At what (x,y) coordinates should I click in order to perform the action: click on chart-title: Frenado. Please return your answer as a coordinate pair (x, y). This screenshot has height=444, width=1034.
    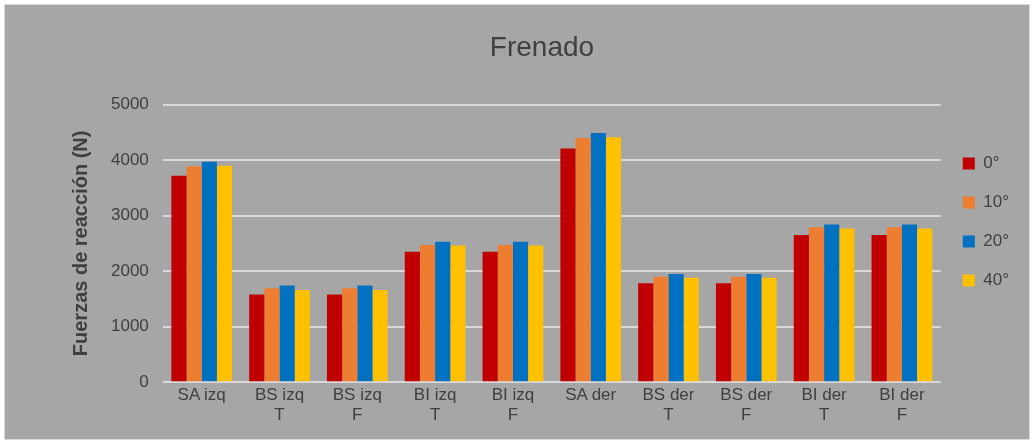
    Looking at the image, I should click on (542, 46).